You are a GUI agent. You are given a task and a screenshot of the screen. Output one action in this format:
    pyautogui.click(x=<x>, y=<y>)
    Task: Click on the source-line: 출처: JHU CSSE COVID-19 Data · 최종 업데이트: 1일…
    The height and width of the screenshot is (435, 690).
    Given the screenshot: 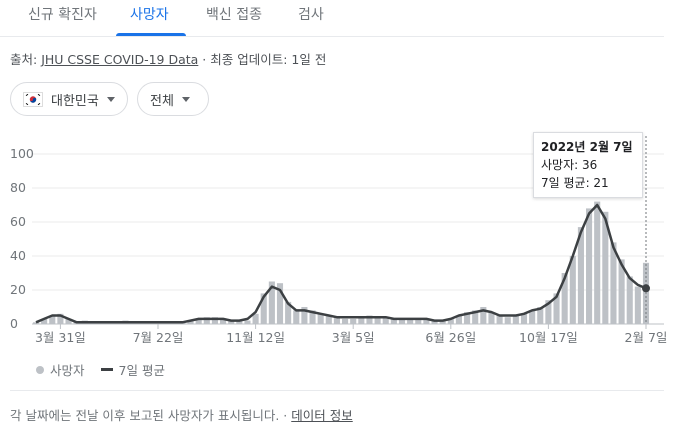 What is the action you would take?
    pyautogui.click(x=168, y=58)
    